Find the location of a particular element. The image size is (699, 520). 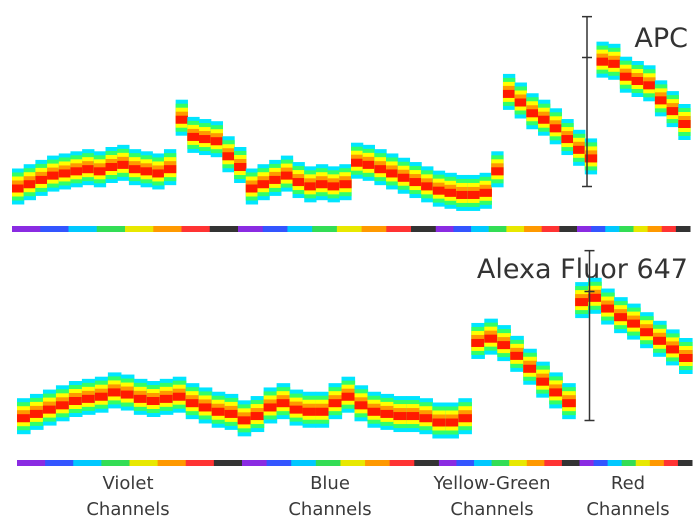

group-label-violet-line1: Violet is located at coordinates (127, 483).